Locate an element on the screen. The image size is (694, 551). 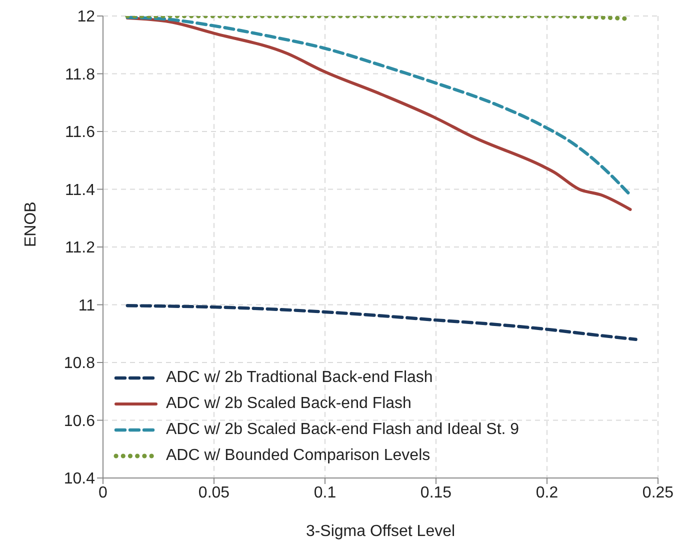
legend-label: ADC w/ 2b Scaled Back-end Flash and Ideal St. 9 is located at coordinates (343, 430).